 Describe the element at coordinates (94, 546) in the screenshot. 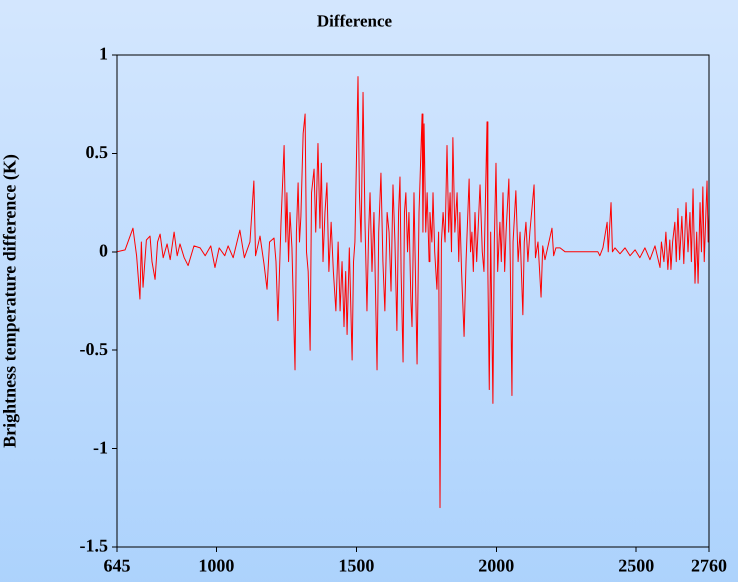

I see `y-tick-label: -1.5` at that location.